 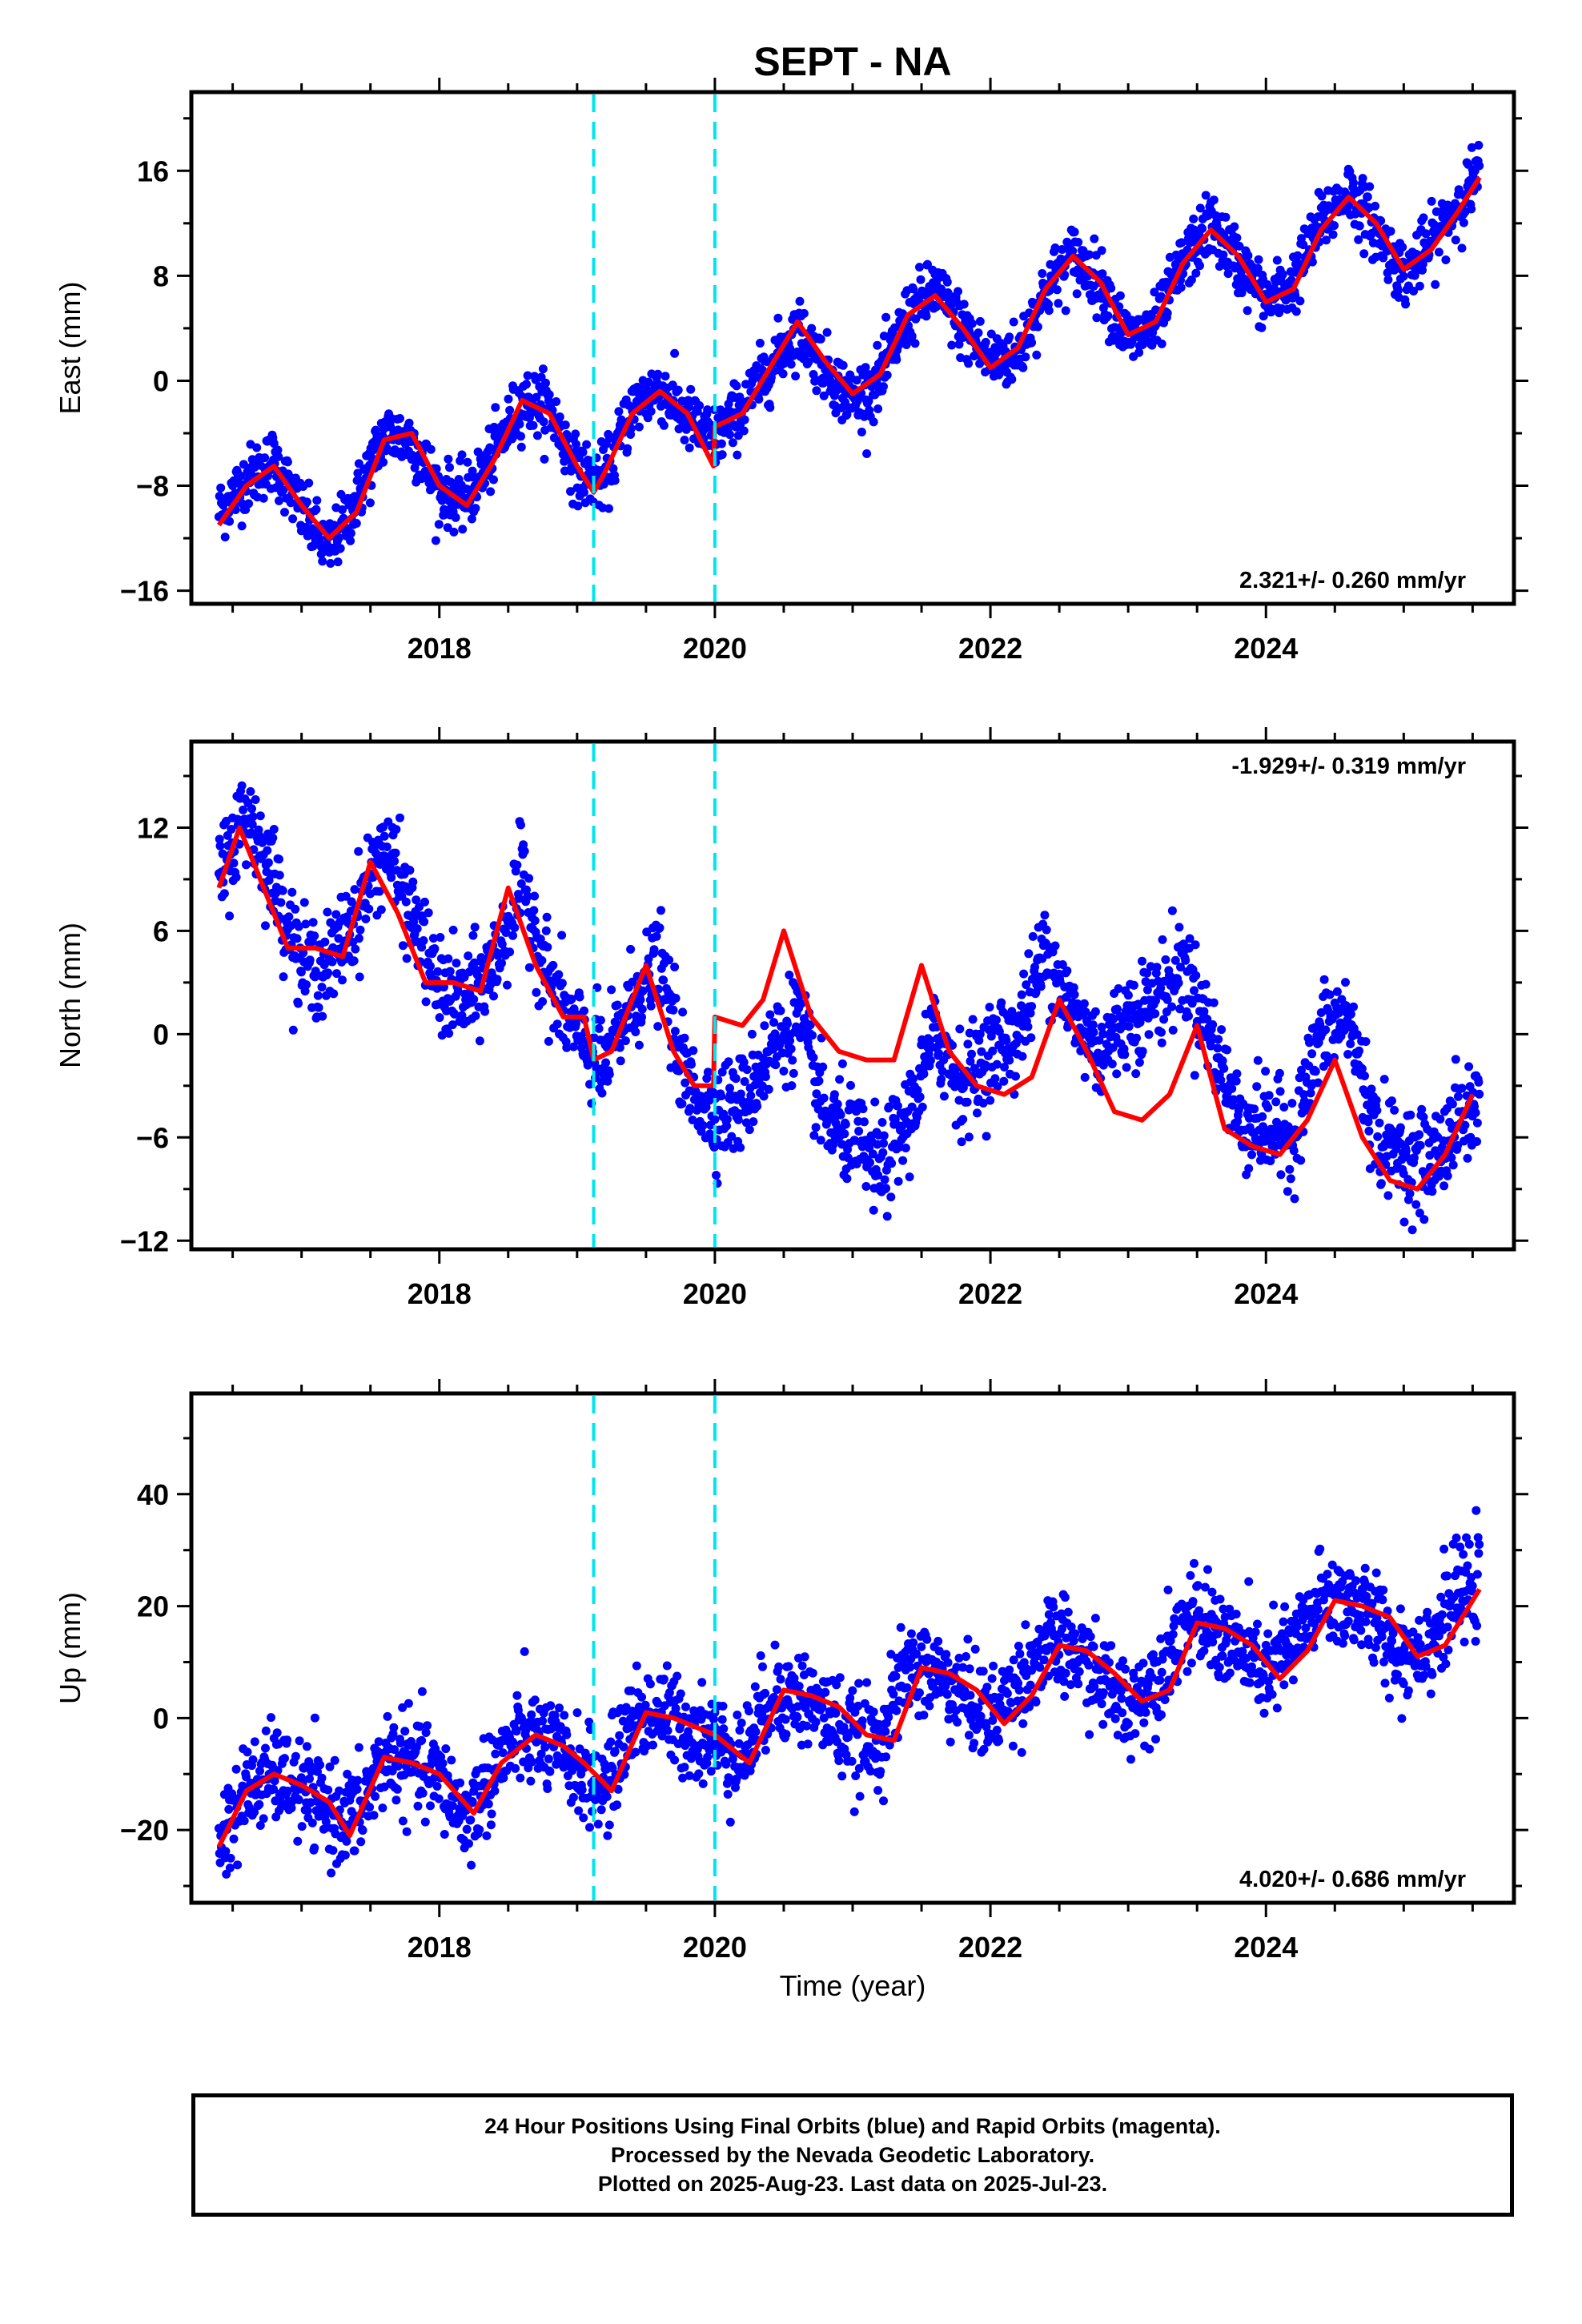 I want to click on north-y-tick-label: −12, so click(x=144, y=1240).